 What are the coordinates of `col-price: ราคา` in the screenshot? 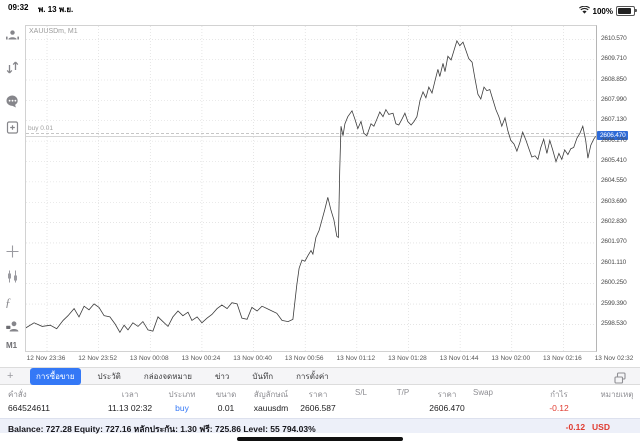 It's located at (318, 394).